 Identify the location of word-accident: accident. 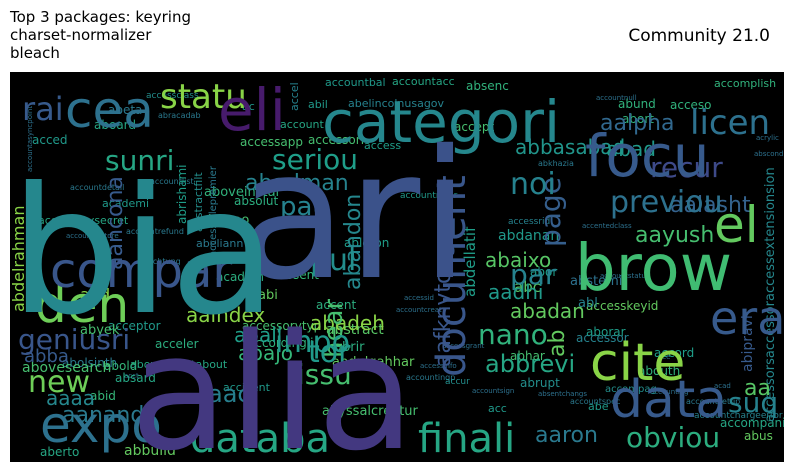
(247, 387).